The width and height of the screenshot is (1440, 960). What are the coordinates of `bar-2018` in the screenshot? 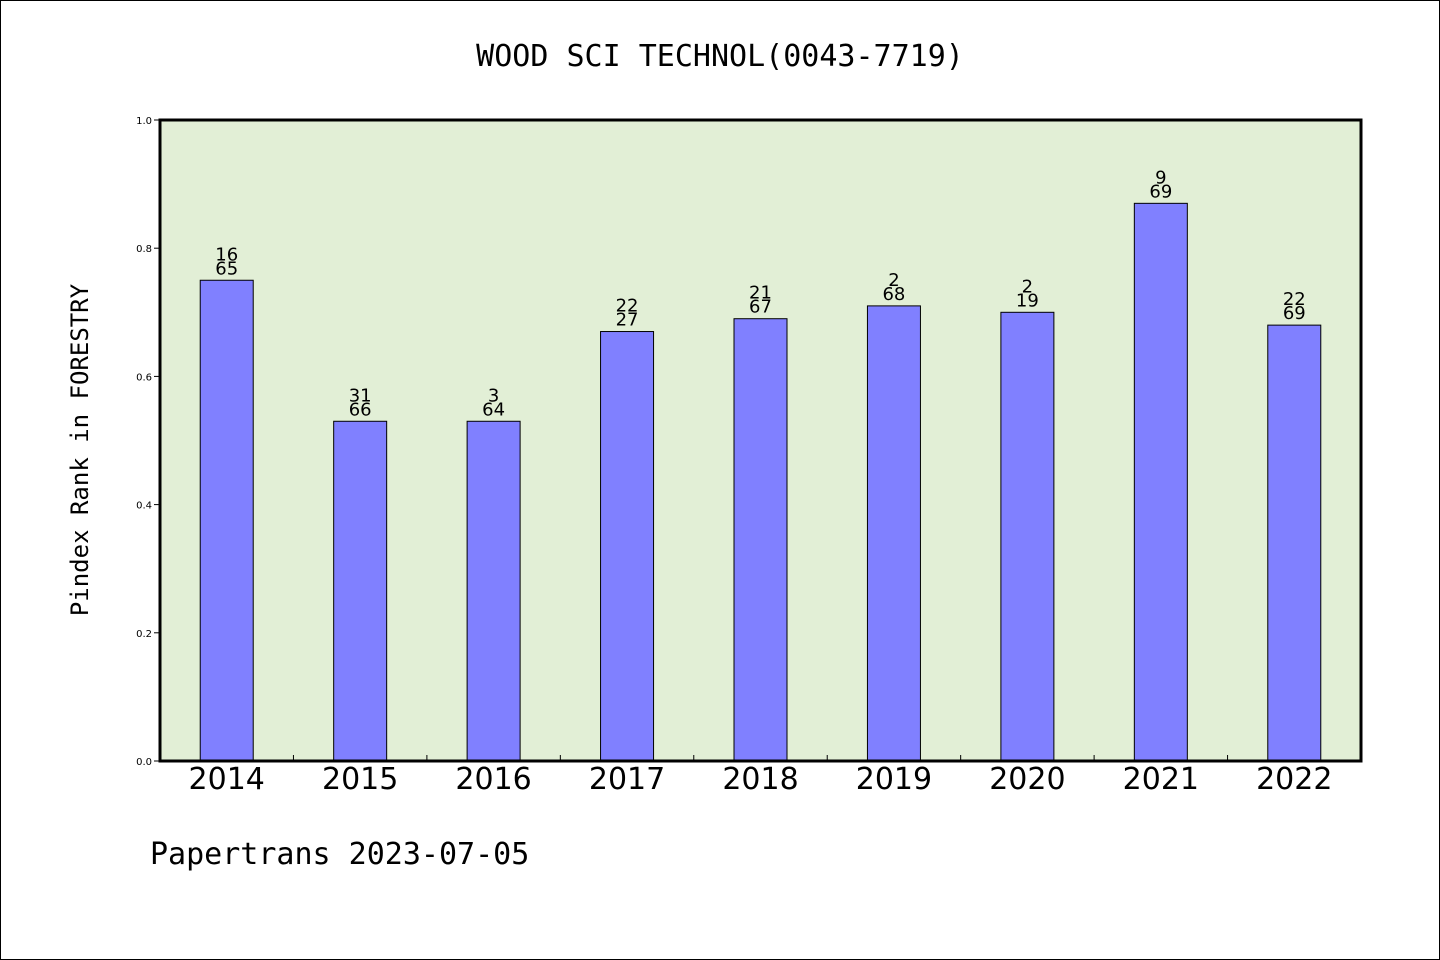 It's located at (760, 540).